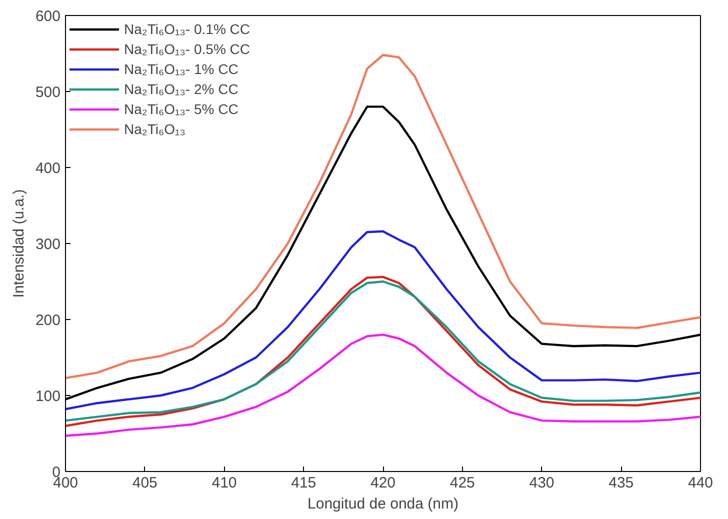 This screenshot has height=519, width=728. Describe the element at coordinates (48, 92) in the screenshot. I see `y-tick-label: 500` at that location.